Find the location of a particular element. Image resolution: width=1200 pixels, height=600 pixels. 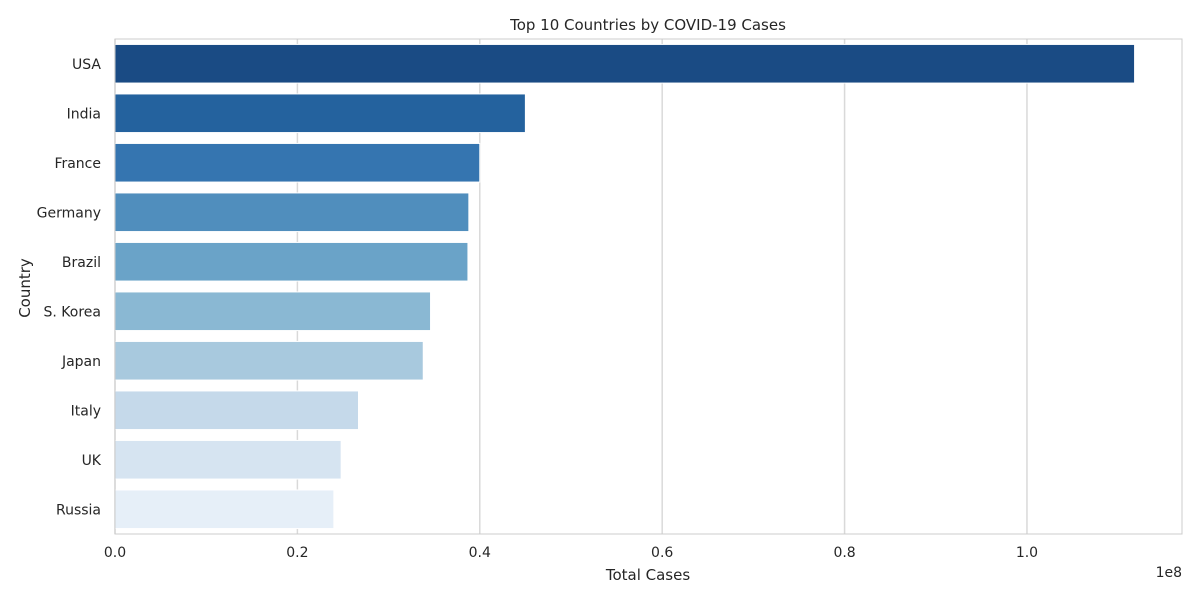

bar-usa is located at coordinates (625, 63).